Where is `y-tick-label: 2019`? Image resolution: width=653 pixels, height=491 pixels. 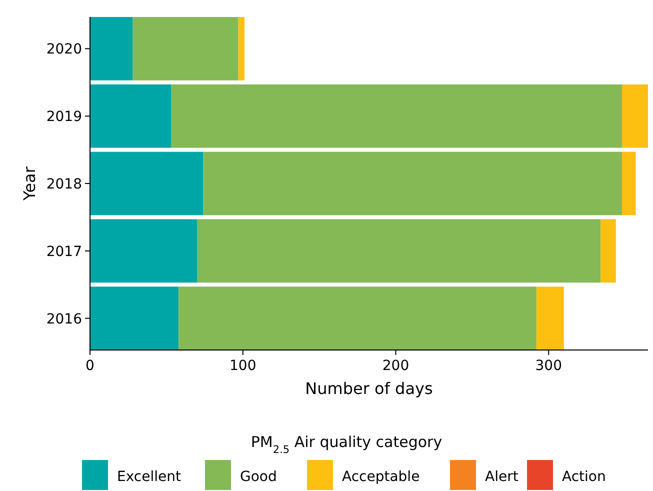
y-tick-label: 2019 is located at coordinates (64, 117).